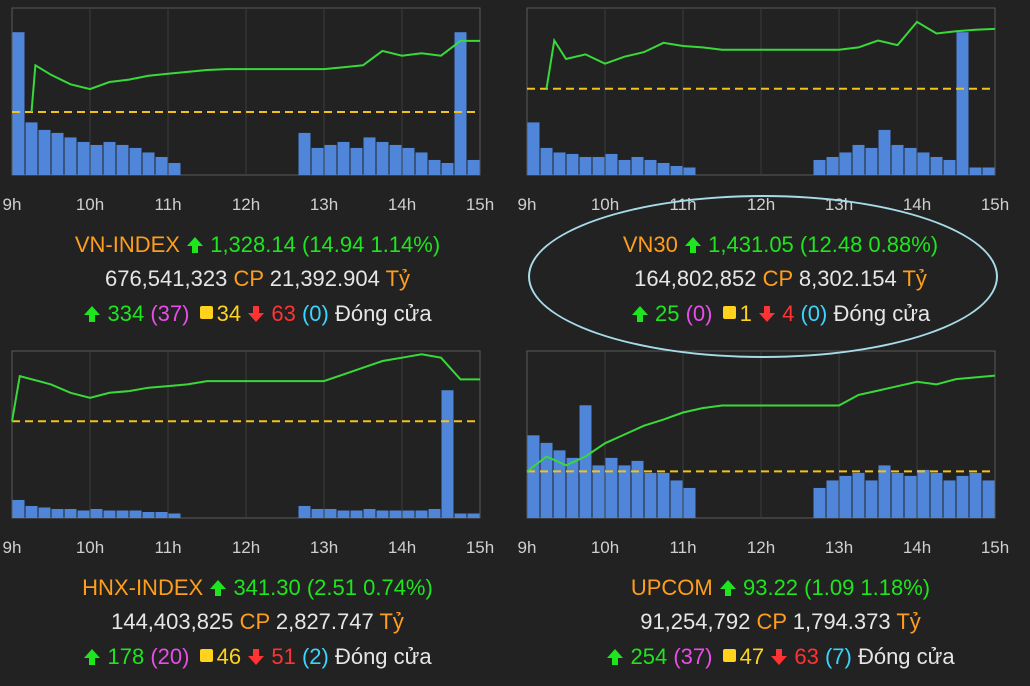 Image resolution: width=1030 pixels, height=686 pixels. Describe the element at coordinates (257, 245) in the screenshot. I see `vn-index-headline: VN-INDEX 1,328.14 (14.94 1.14%)` at that location.